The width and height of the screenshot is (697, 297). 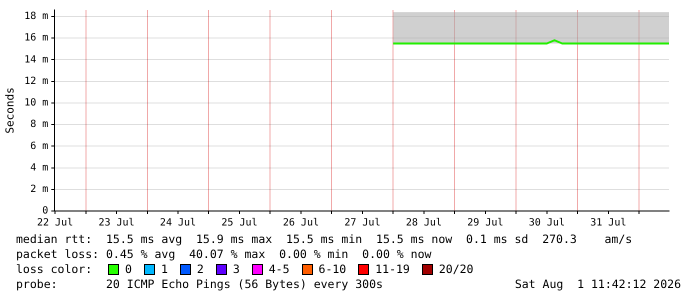 What do you see at coordinates (36, 16) in the screenshot?
I see `y-tick-label: 18 m` at bounding box center [36, 16].